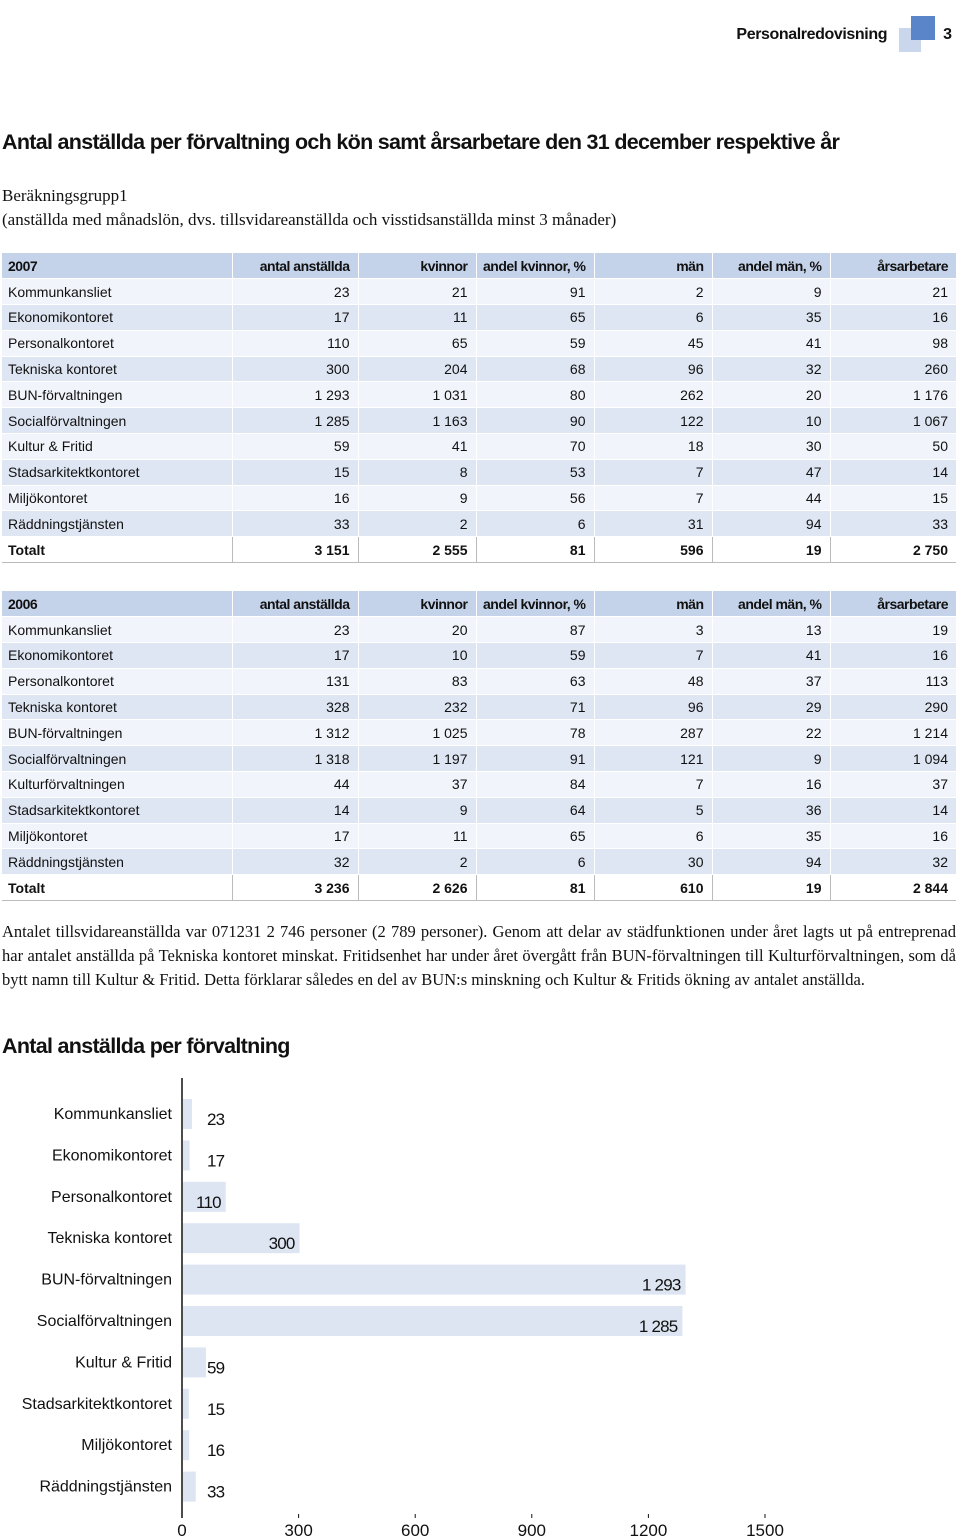 The width and height of the screenshot is (960, 1538). I want to click on table-cell: Kulturförvaltningen, so click(117, 784).